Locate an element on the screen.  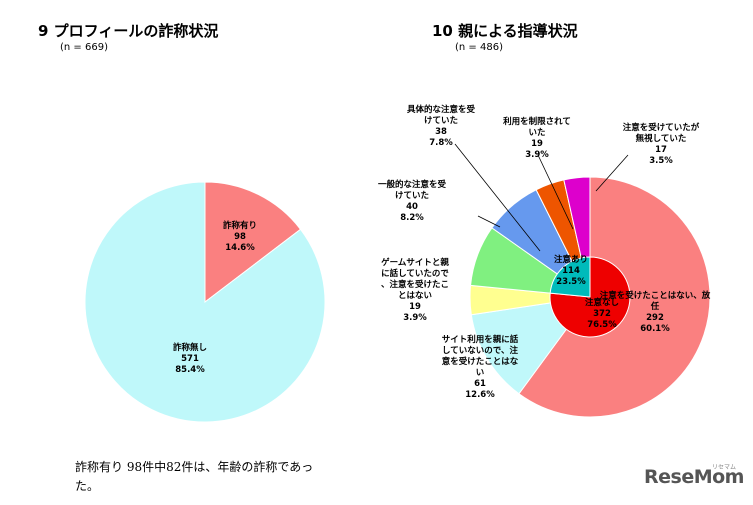
footnote: 詐称有り 98件中82件は、年齢の詐称であった。 is located at coordinates (194, 476).